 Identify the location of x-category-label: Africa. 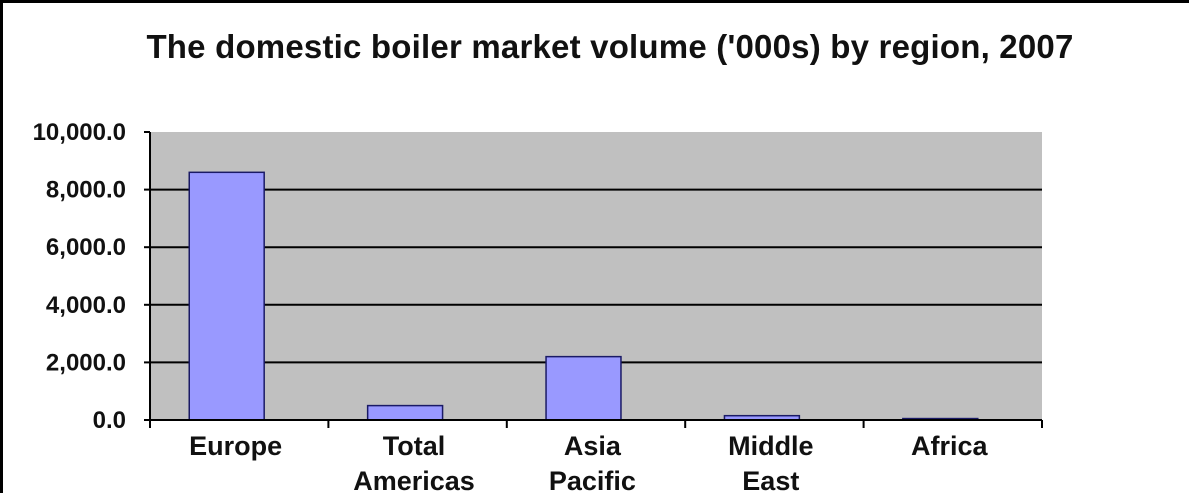
(950, 446).